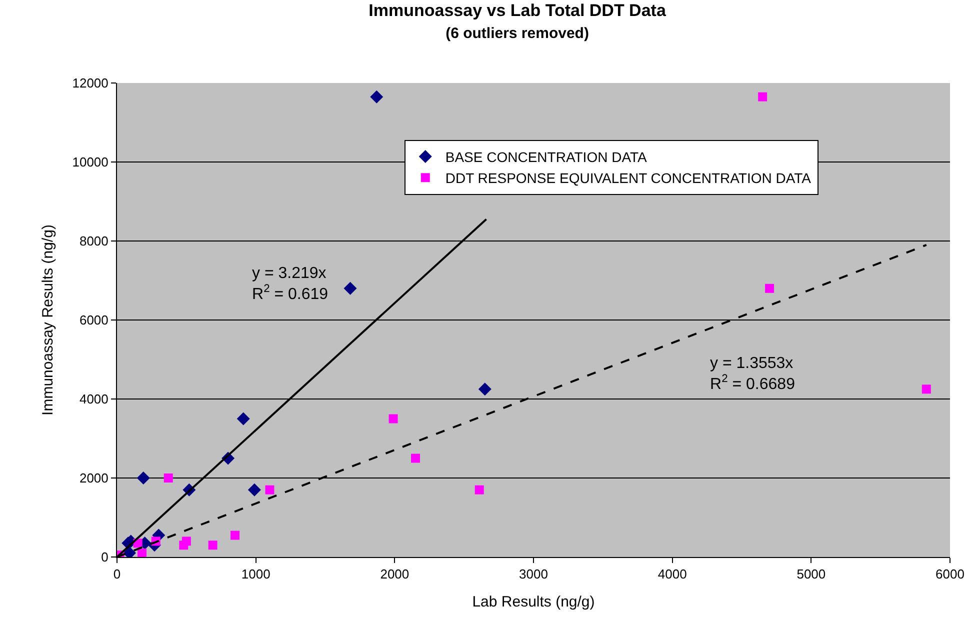 This screenshot has height=643, width=976. Describe the element at coordinates (811, 574) in the screenshot. I see `x-tick-label: 5000` at that location.